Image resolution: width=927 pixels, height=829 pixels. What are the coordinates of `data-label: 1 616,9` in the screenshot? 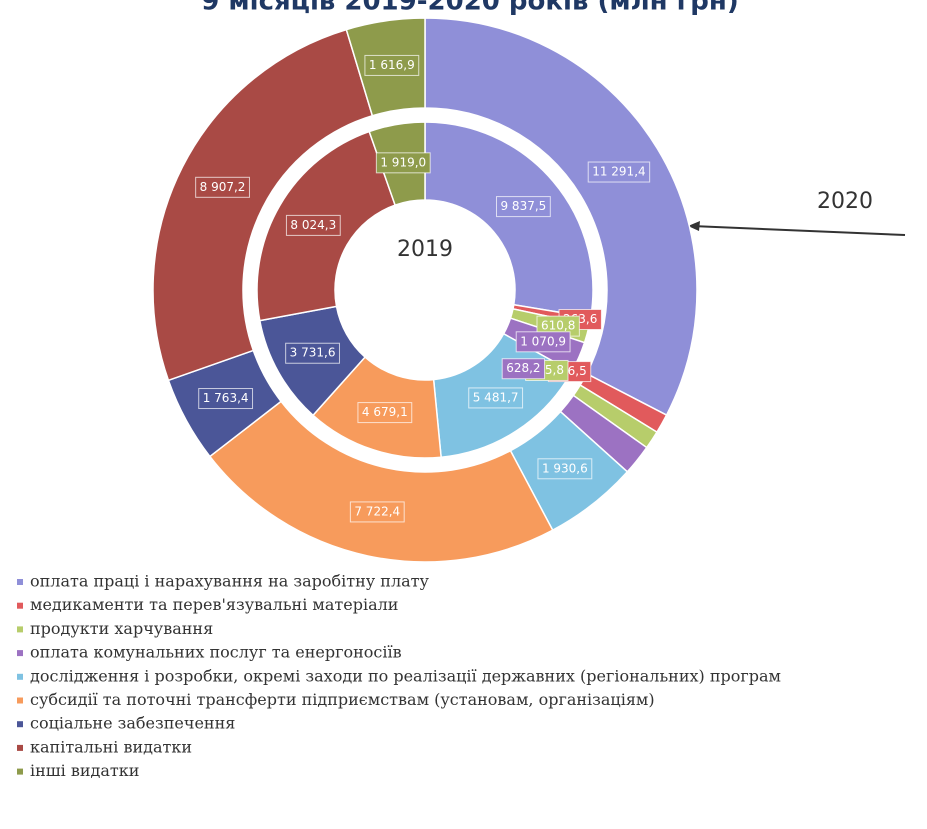 It's located at (392, 65).